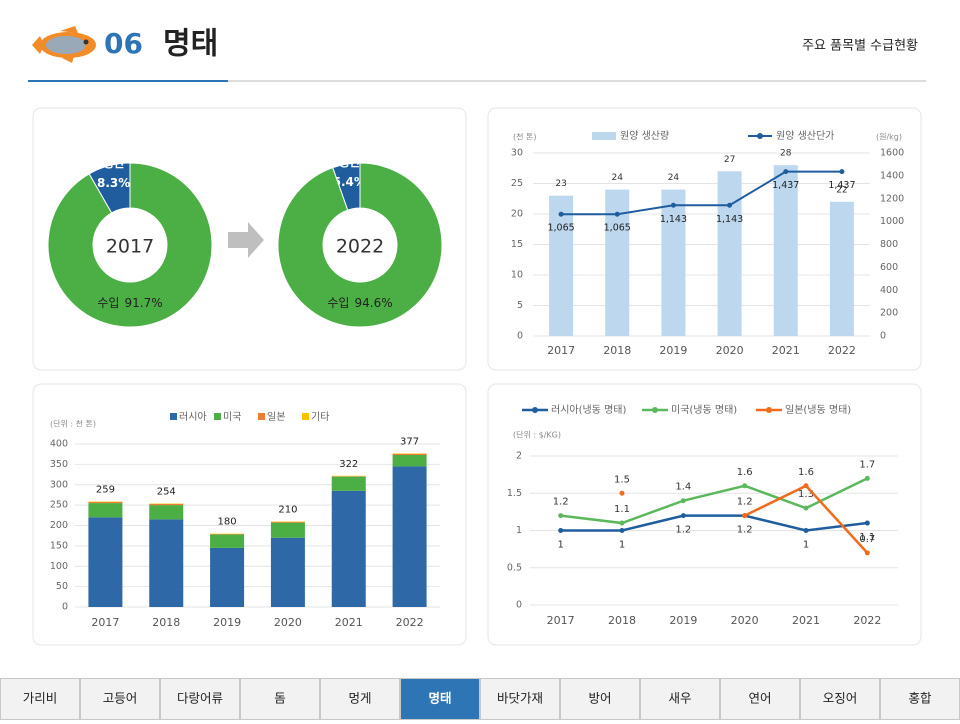  What do you see at coordinates (860, 46) in the screenshot?
I see `page-subtitle: 주요 품목별 수급현황` at bounding box center [860, 46].